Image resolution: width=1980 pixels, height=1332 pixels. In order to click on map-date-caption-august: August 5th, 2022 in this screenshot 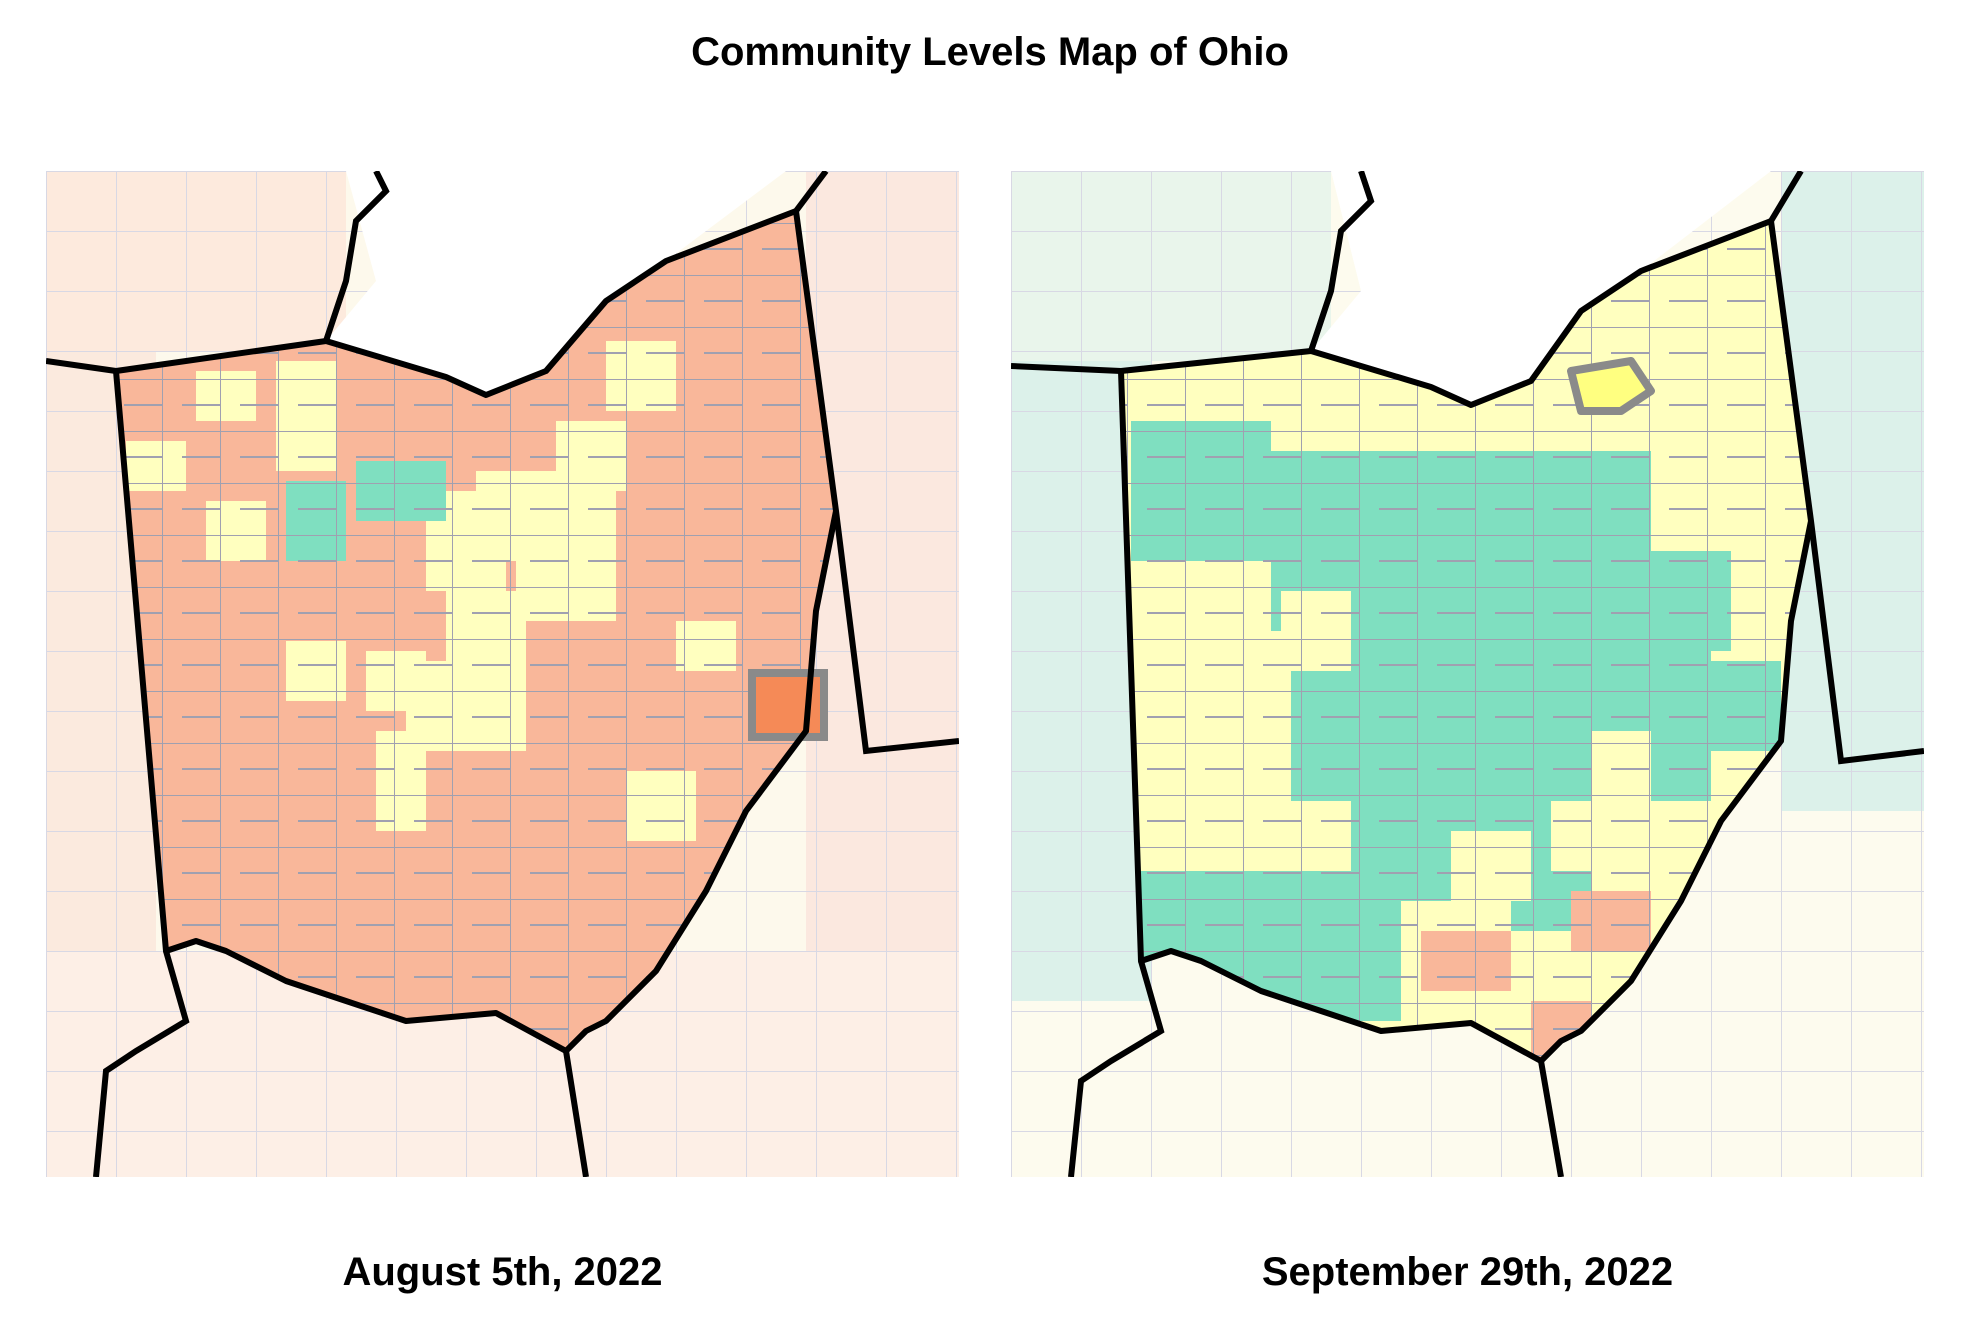, I will do `click(502, 1272)`.